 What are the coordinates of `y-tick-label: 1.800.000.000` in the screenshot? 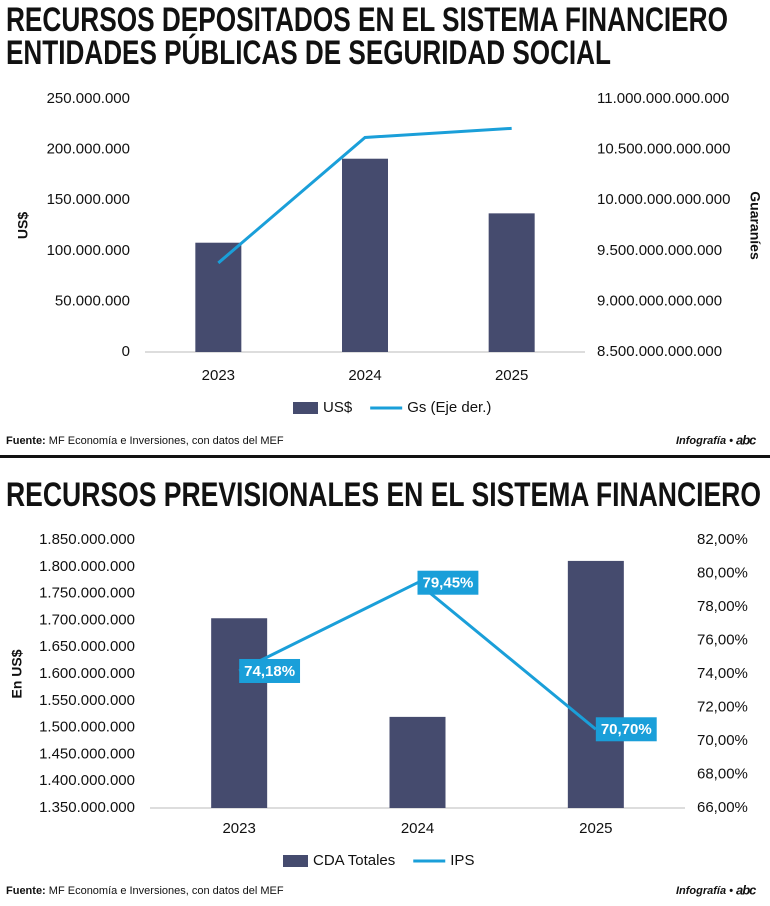 It's located at (87, 566).